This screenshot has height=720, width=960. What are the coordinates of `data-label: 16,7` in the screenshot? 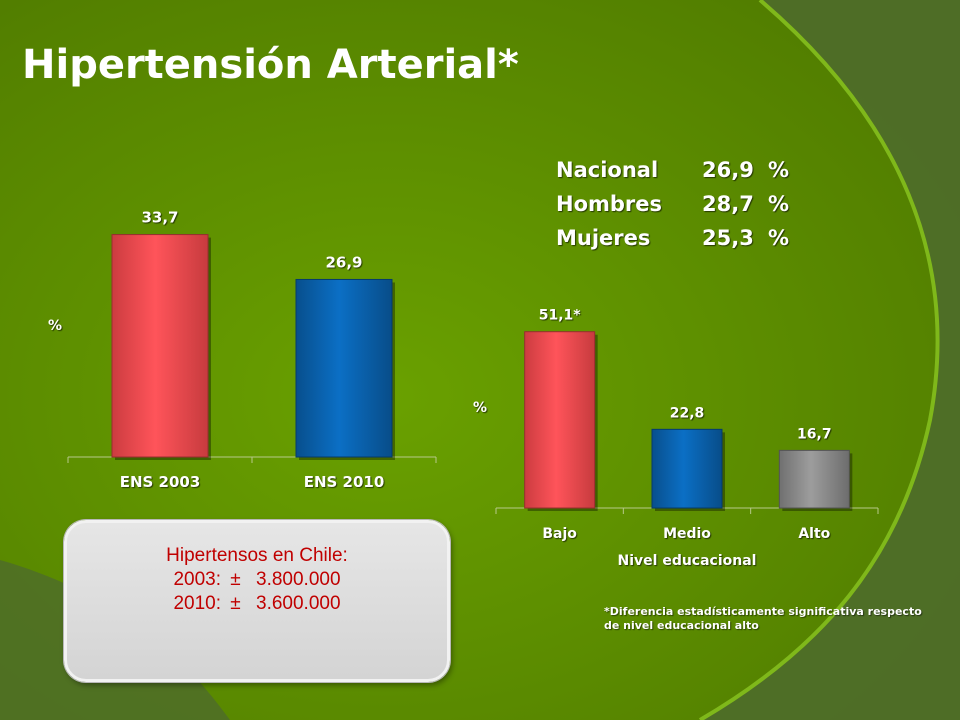 It's located at (814, 434).